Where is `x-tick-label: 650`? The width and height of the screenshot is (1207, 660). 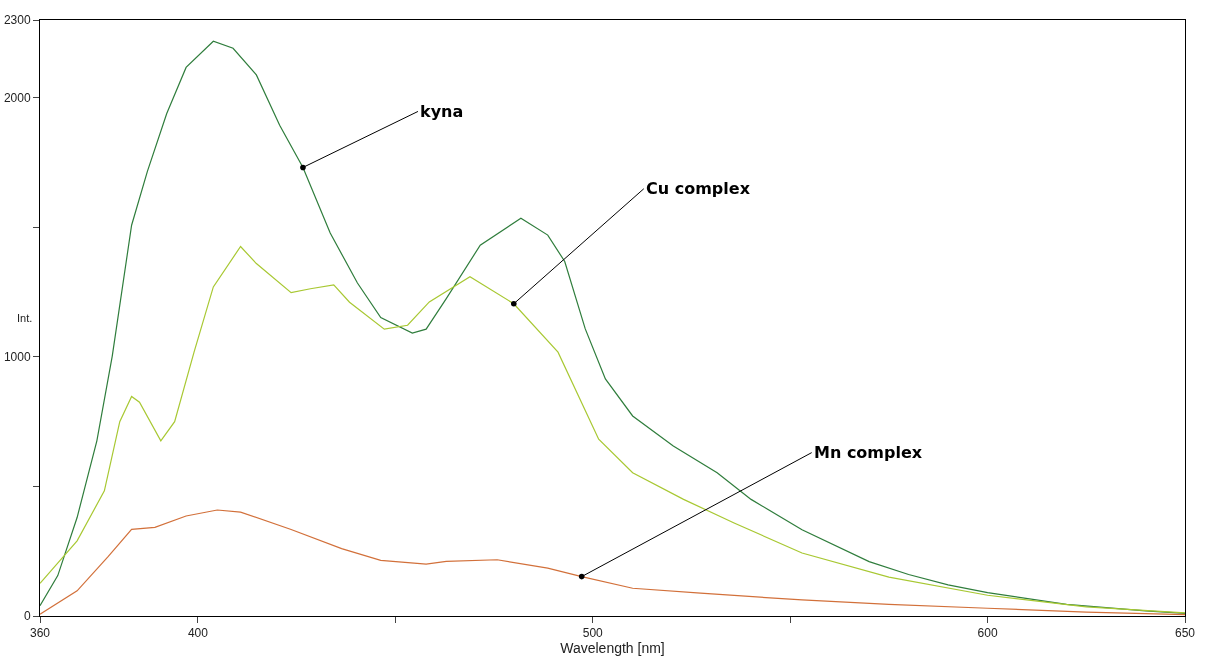
x-tick-label: 650 is located at coordinates (1185, 633).